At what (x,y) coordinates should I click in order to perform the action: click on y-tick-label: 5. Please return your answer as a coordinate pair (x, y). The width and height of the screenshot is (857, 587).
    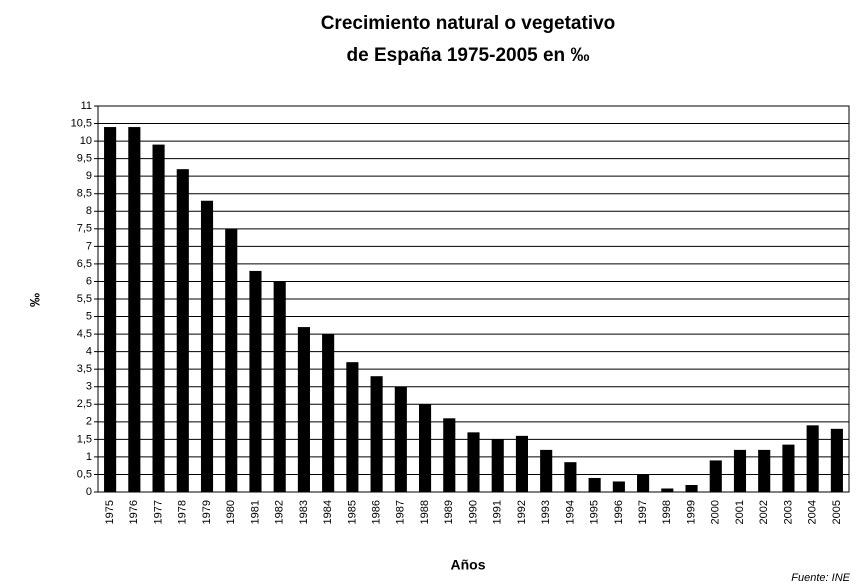
    Looking at the image, I should click on (89, 316).